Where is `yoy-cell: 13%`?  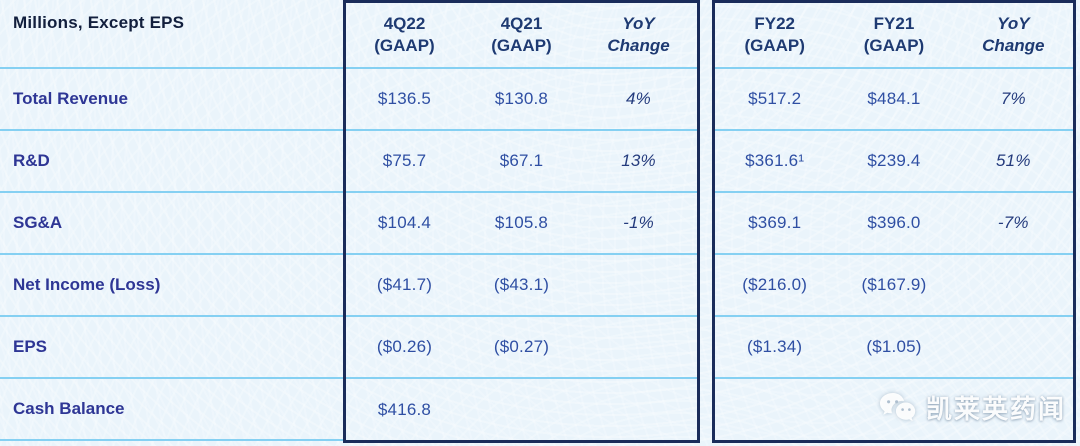 yoy-cell: 13% is located at coordinates (638, 160).